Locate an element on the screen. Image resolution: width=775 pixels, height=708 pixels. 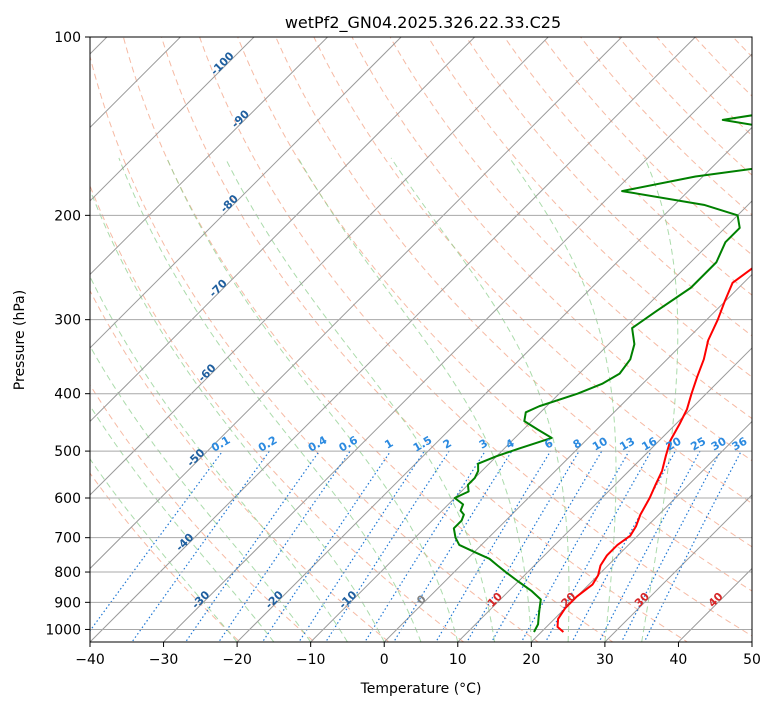
x-tick-label: 0 is located at coordinates (384, 660).